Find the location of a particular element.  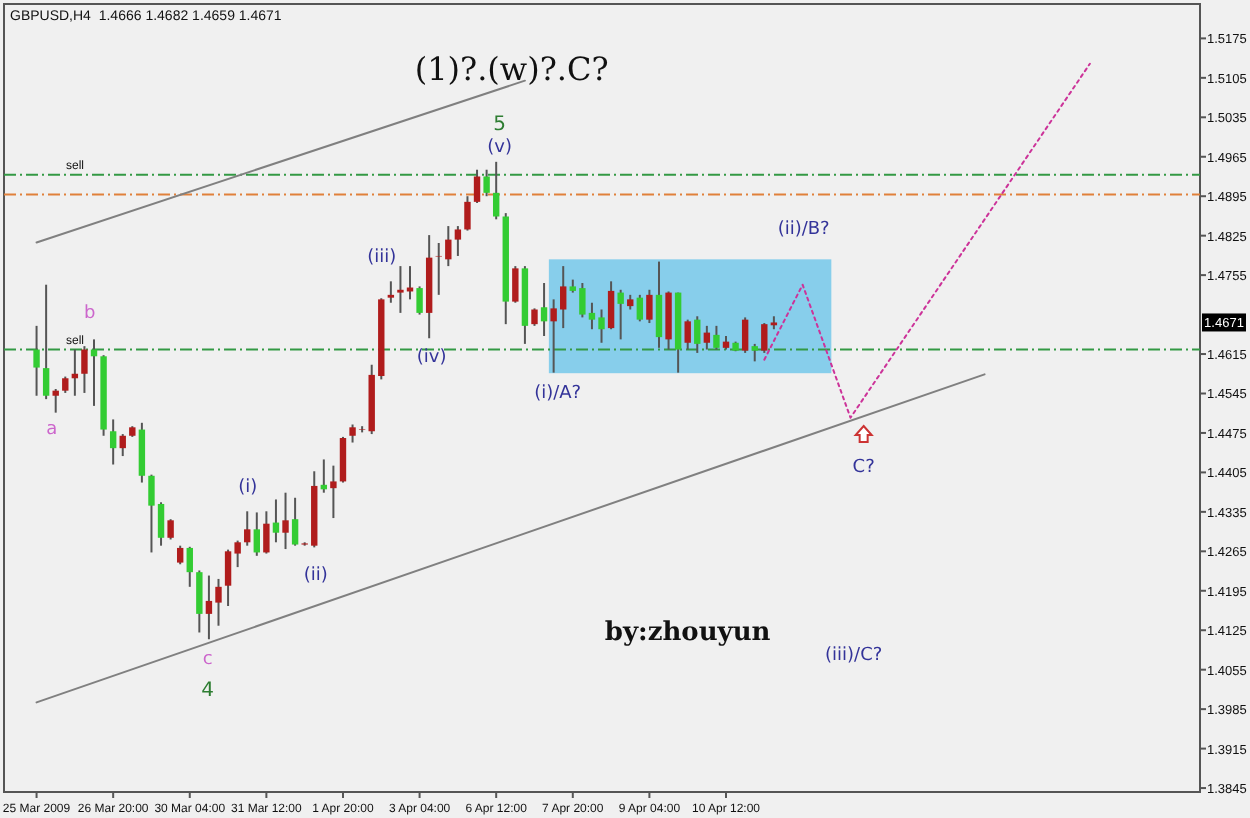

line-series is located at coordinates (927, 240).